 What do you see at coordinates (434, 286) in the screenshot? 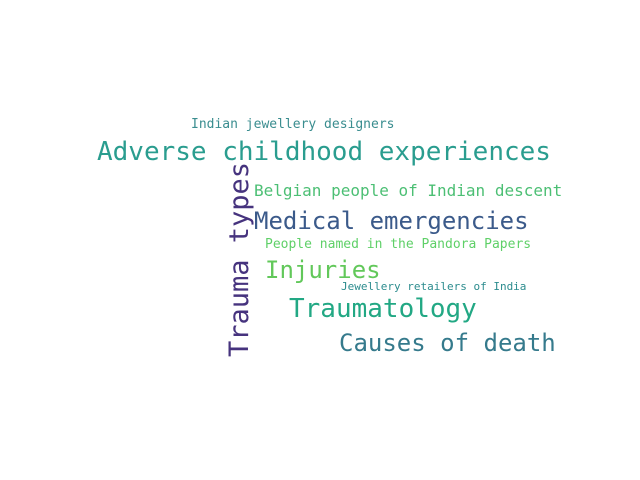
I see `word-jewellery-retailers-of-india: Jewellery retailers of India` at bounding box center [434, 286].